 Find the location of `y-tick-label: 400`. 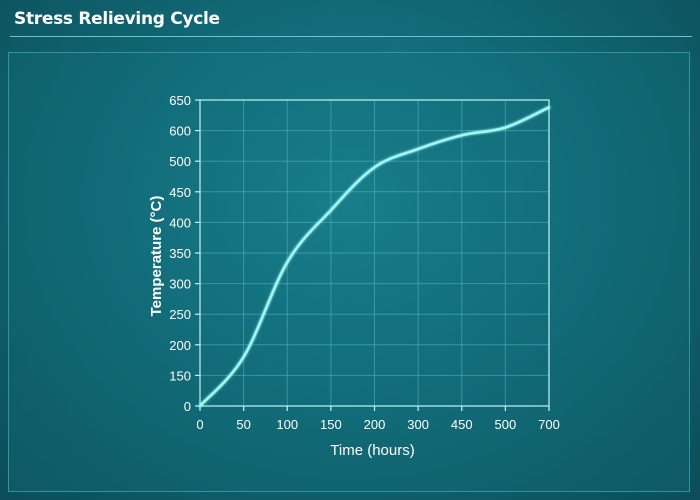

y-tick-label: 400 is located at coordinates (180, 222).